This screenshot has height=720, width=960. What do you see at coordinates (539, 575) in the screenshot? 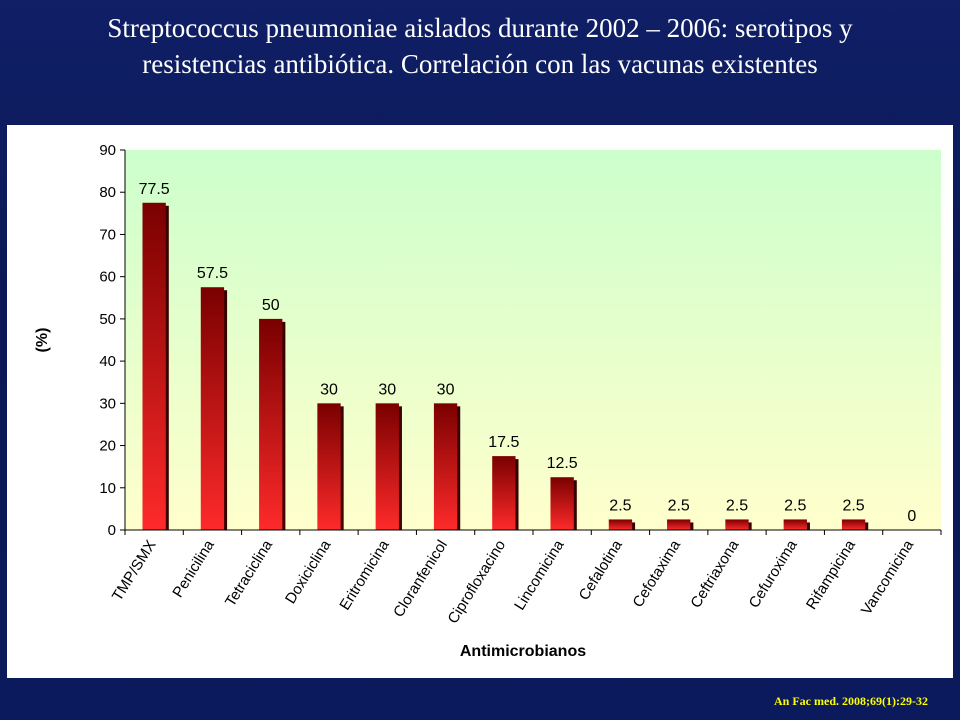
I see `x-tick-label: Lincomicina` at bounding box center [539, 575].